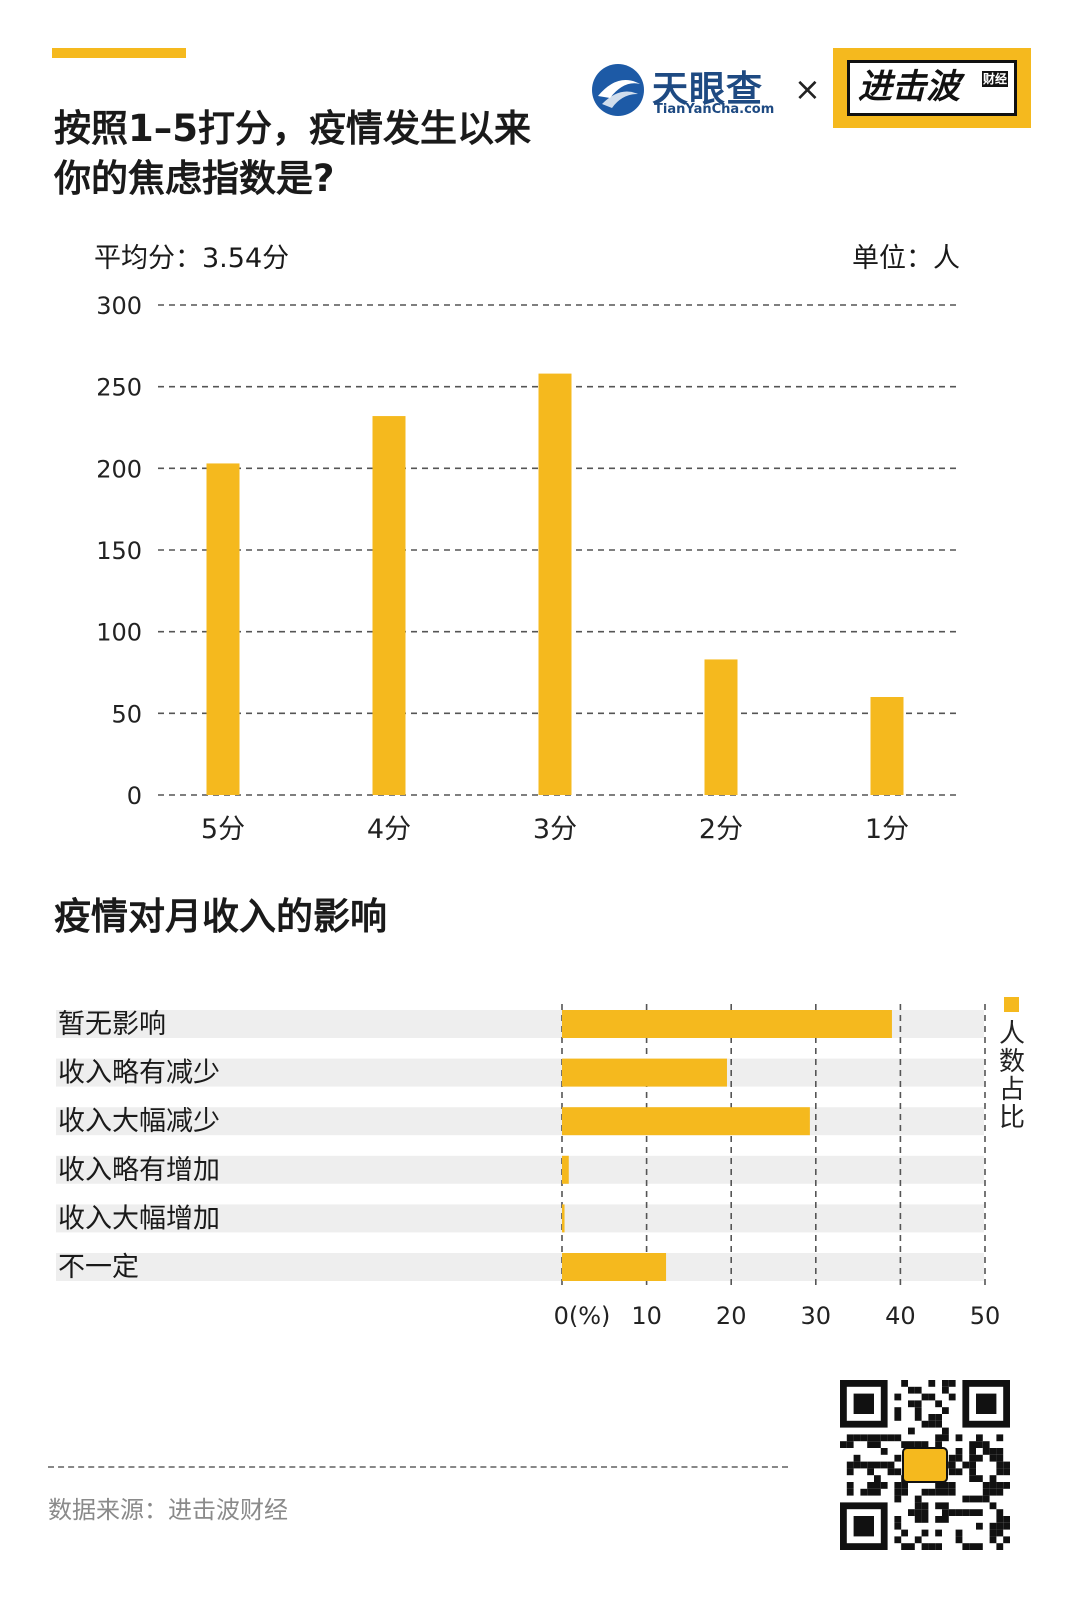 The width and height of the screenshot is (1080, 1624). I want to click on tianyancha-logo: 天眼查 TianYanCha.com, so click(690, 91).